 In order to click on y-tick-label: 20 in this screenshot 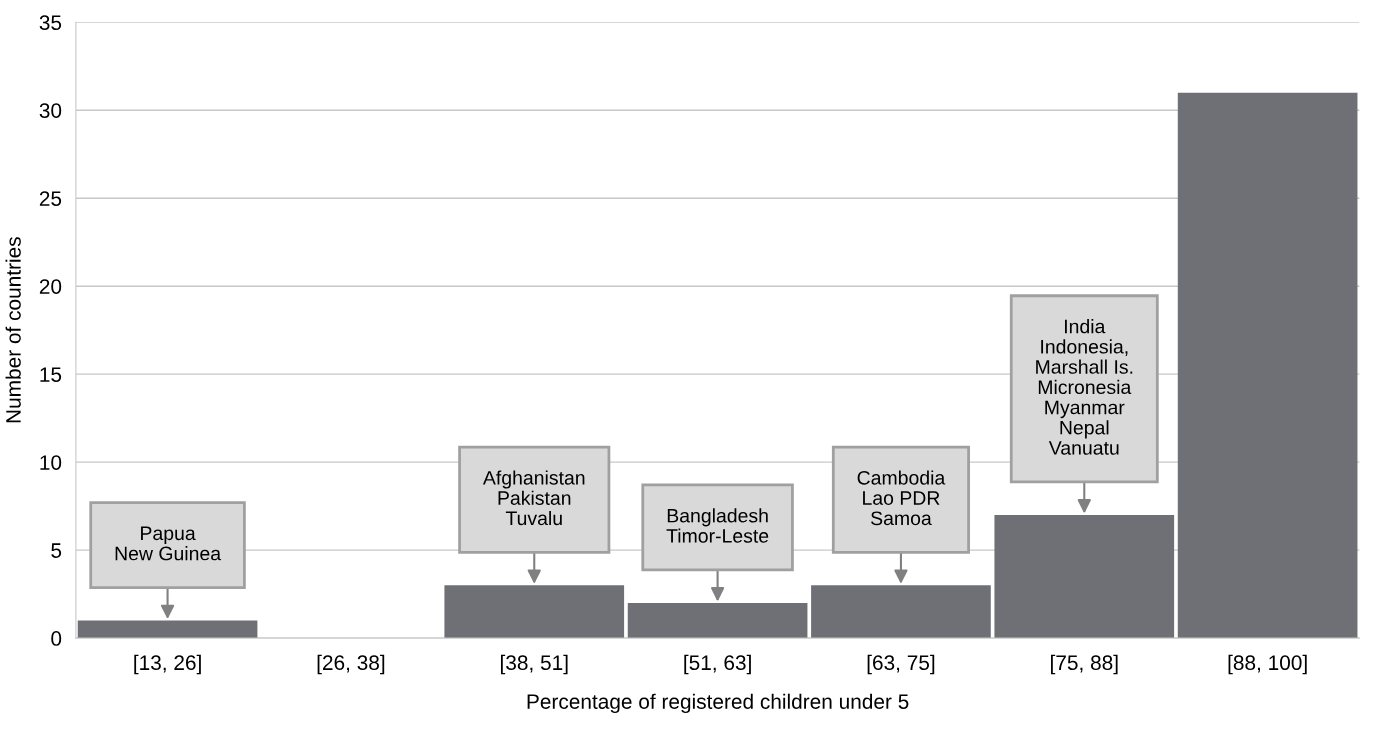, I will do `click(50, 286)`.